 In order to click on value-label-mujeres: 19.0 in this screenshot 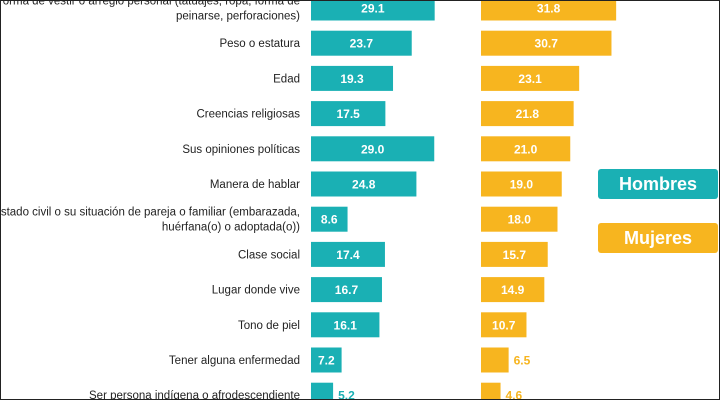, I will do `click(522, 185)`.